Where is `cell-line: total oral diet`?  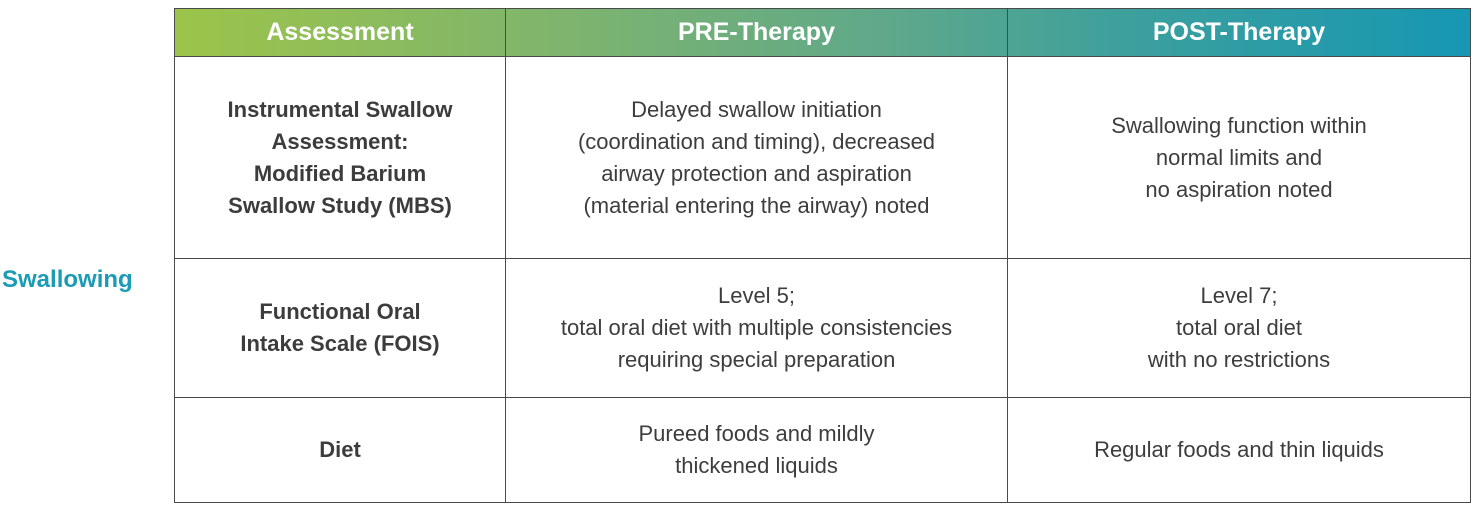 cell-line: total oral diet is located at coordinates (1239, 327).